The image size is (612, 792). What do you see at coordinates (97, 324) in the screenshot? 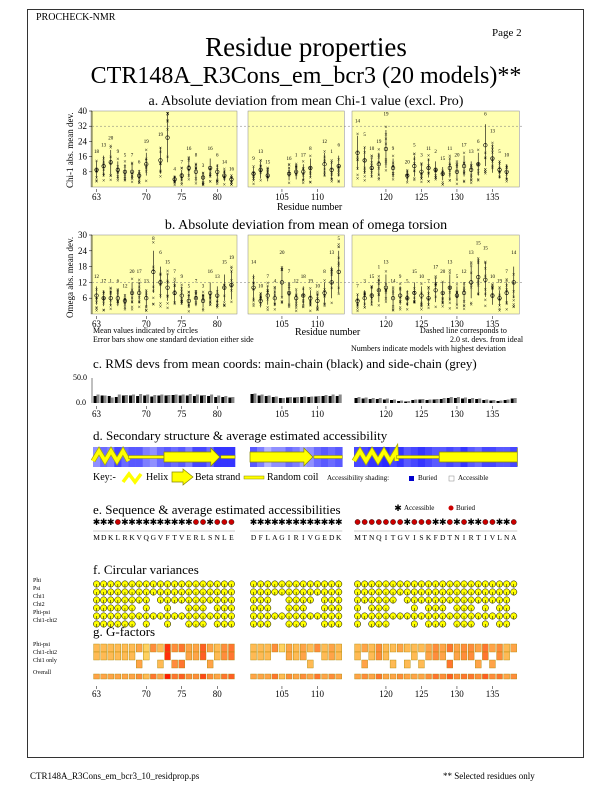
I see `panel-b-xtick-label: 63` at bounding box center [97, 324].